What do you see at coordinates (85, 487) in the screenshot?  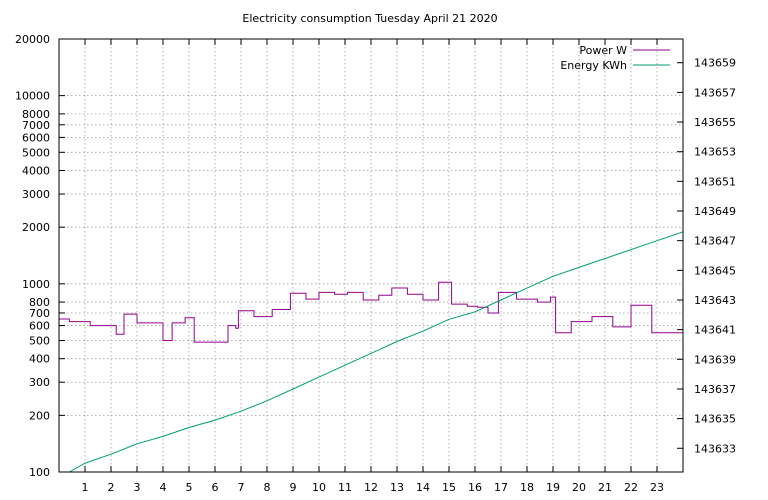 I see `x-tick-label: 1` at bounding box center [85, 487].